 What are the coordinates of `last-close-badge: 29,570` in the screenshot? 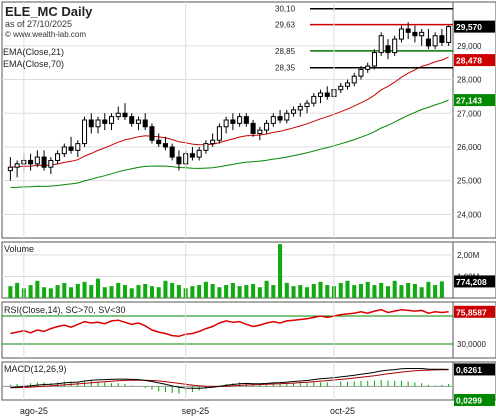 It's located at (469, 27).